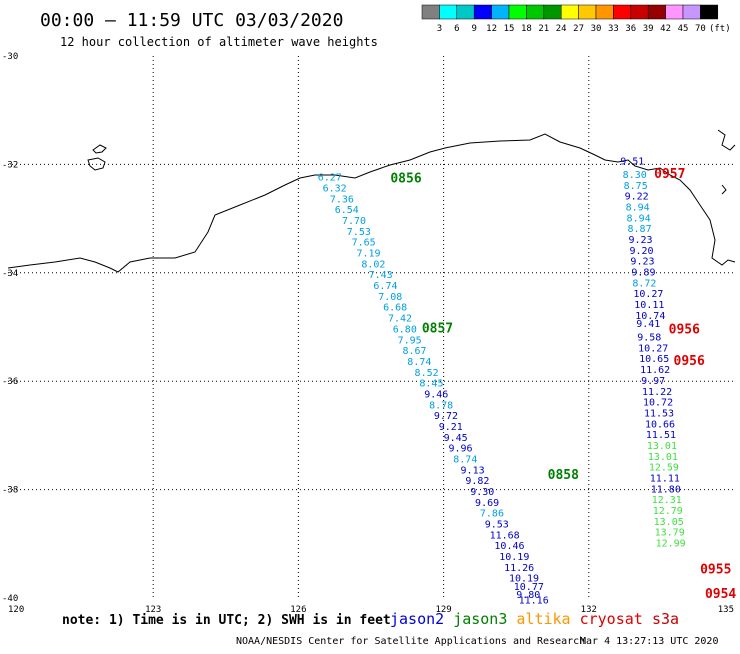 The height and width of the screenshot is (654, 740). Describe the element at coordinates (660, 424) in the screenshot. I see `wave-height-value: 10.66` at that location.